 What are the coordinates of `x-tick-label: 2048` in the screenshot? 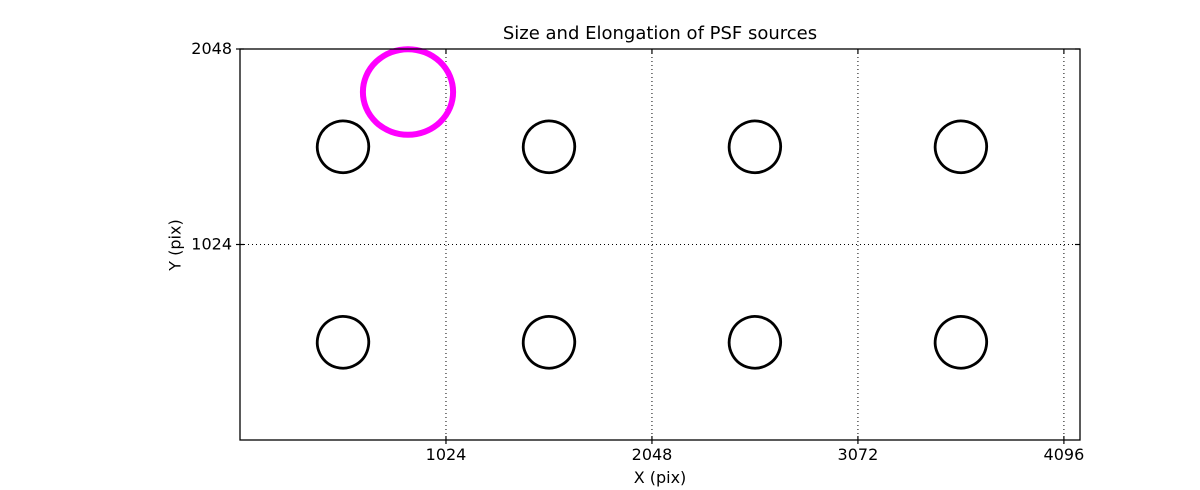 It's located at (652, 454).